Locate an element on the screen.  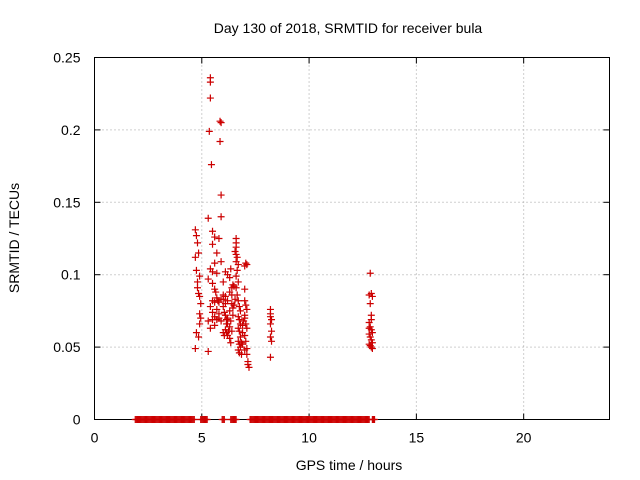
y-axis-label: SRMTID / TECUs is located at coordinates (14, 238).